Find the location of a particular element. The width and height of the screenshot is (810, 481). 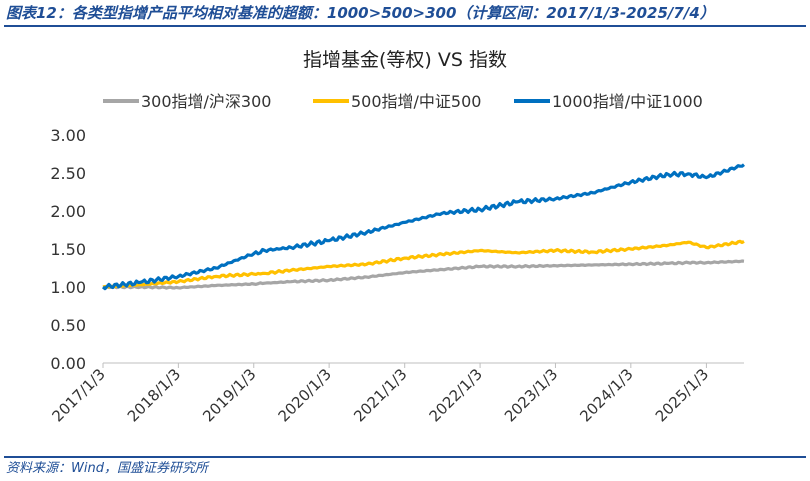

x-tick-label: 2025/1/3 is located at coordinates (682, 395).